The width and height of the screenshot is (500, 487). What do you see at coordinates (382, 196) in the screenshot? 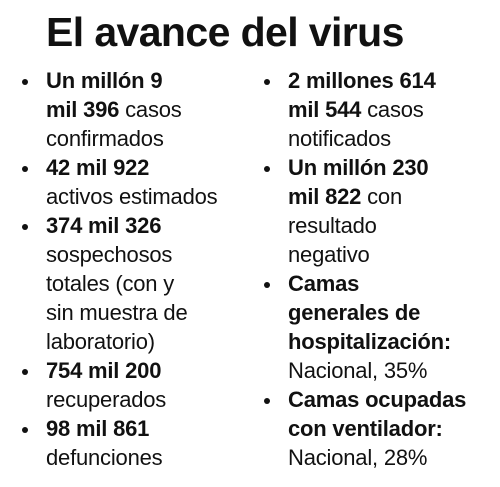
I see `stat-label: con` at bounding box center [382, 196].